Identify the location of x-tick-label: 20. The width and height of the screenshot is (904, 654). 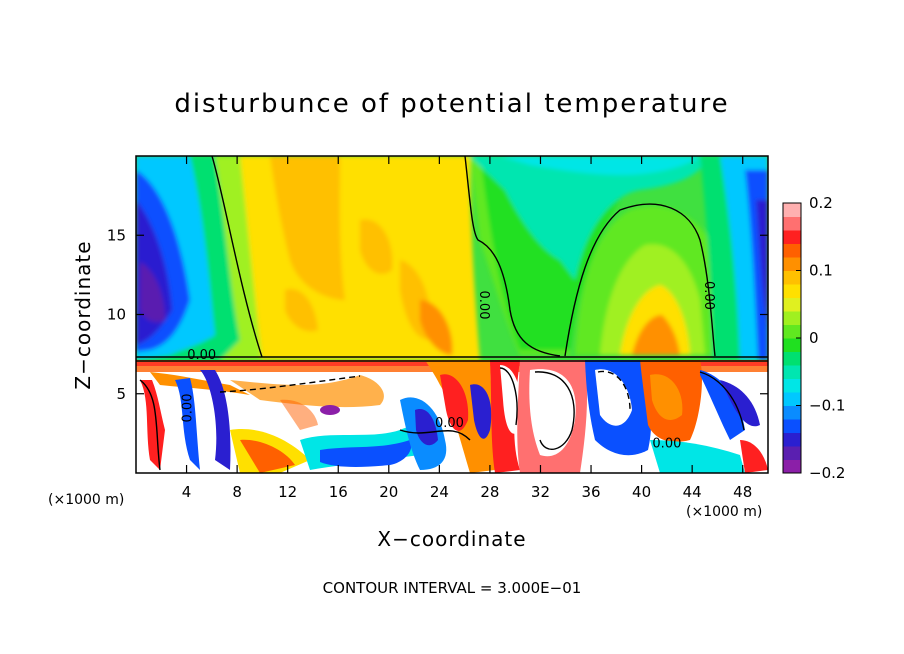
(388, 492).